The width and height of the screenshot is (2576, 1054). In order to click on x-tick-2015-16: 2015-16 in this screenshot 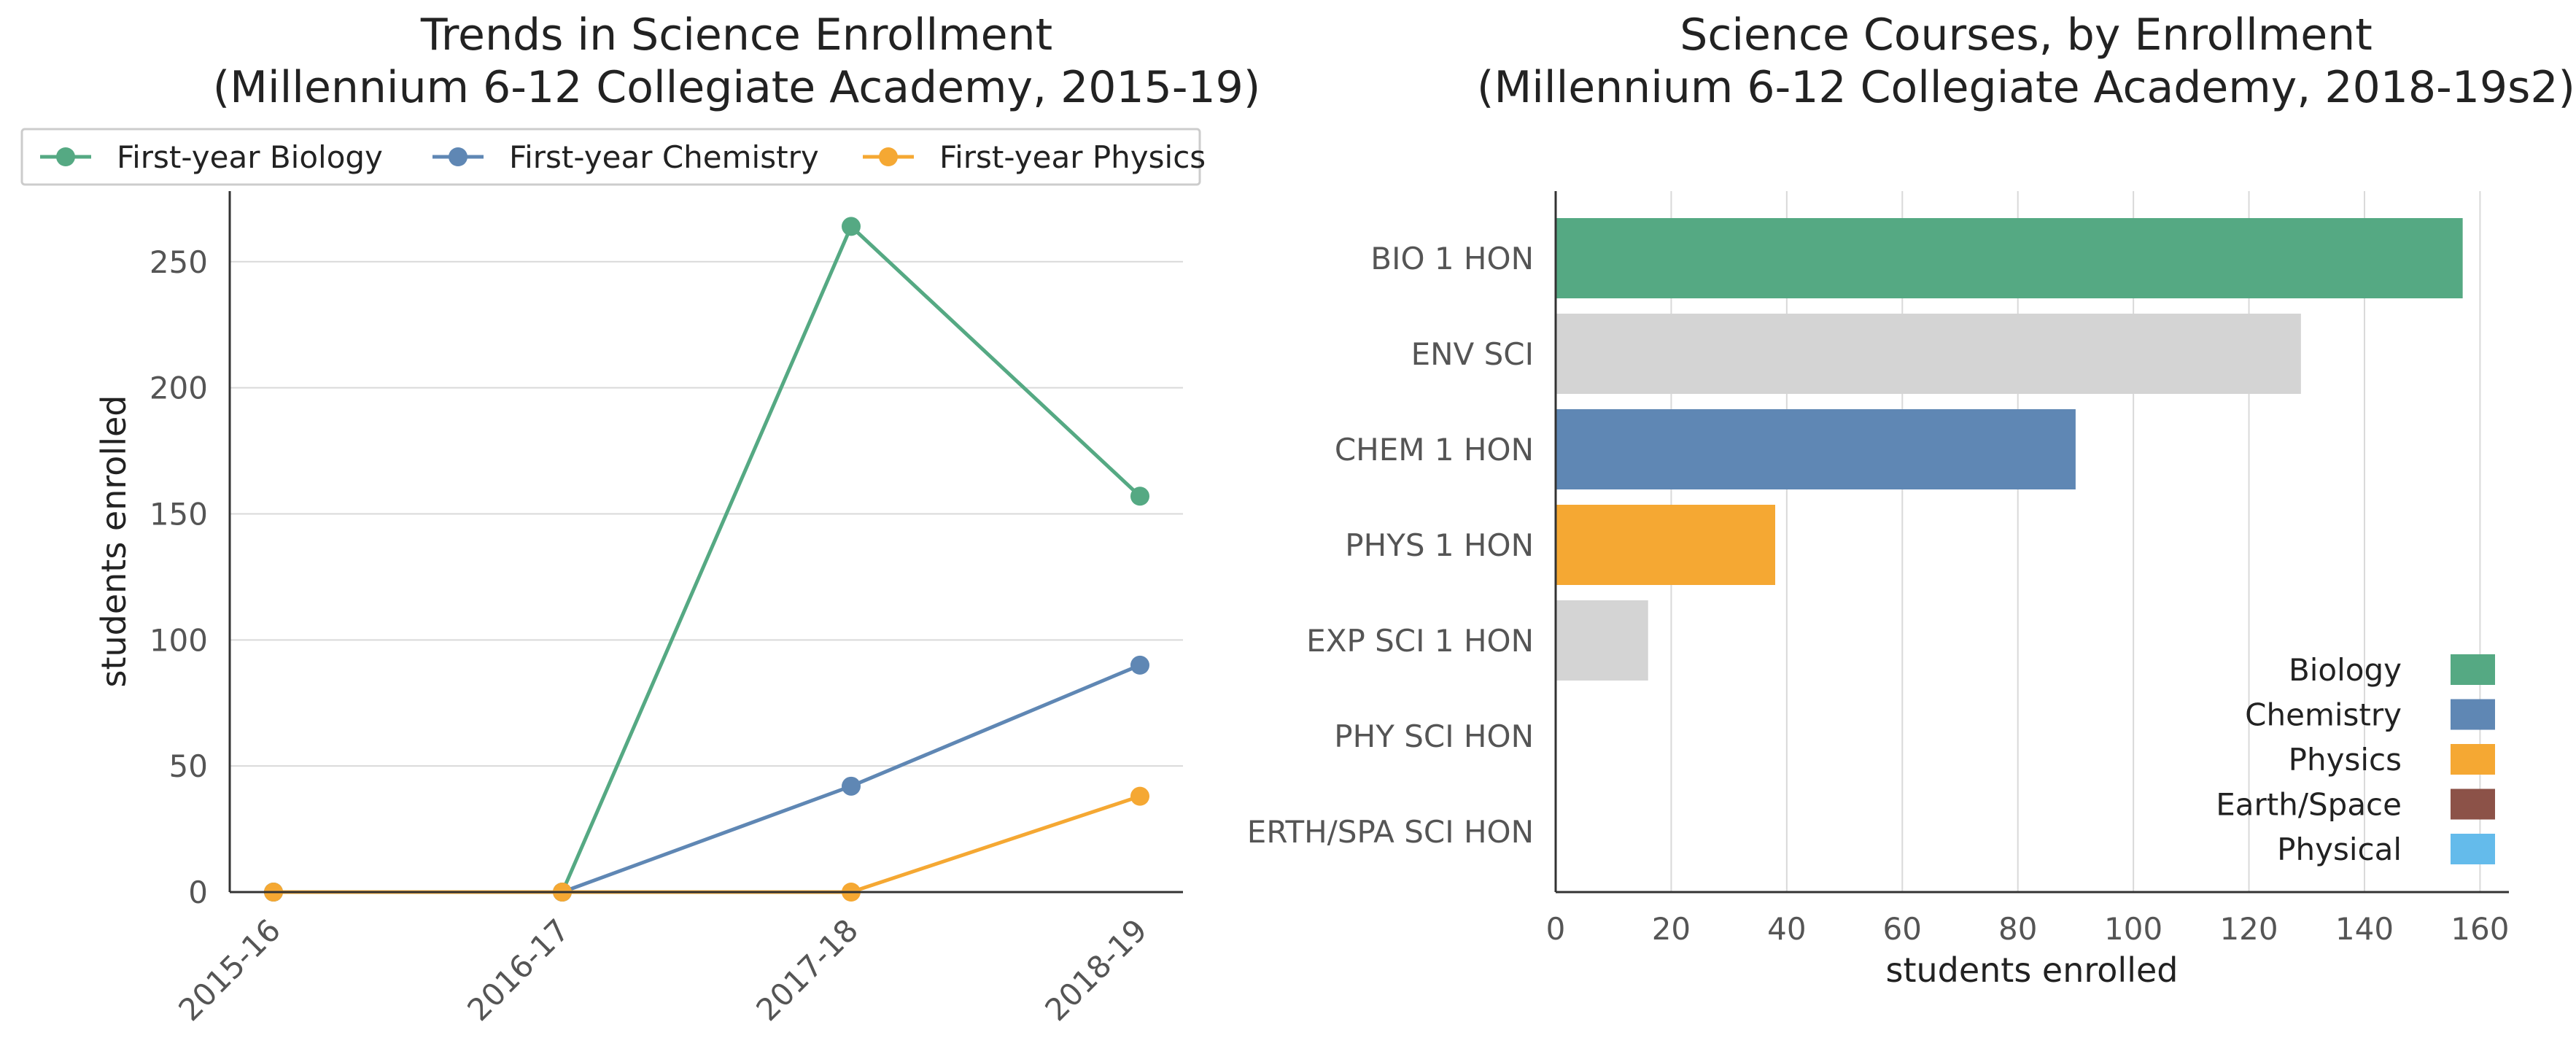, I will do `click(229, 970)`.